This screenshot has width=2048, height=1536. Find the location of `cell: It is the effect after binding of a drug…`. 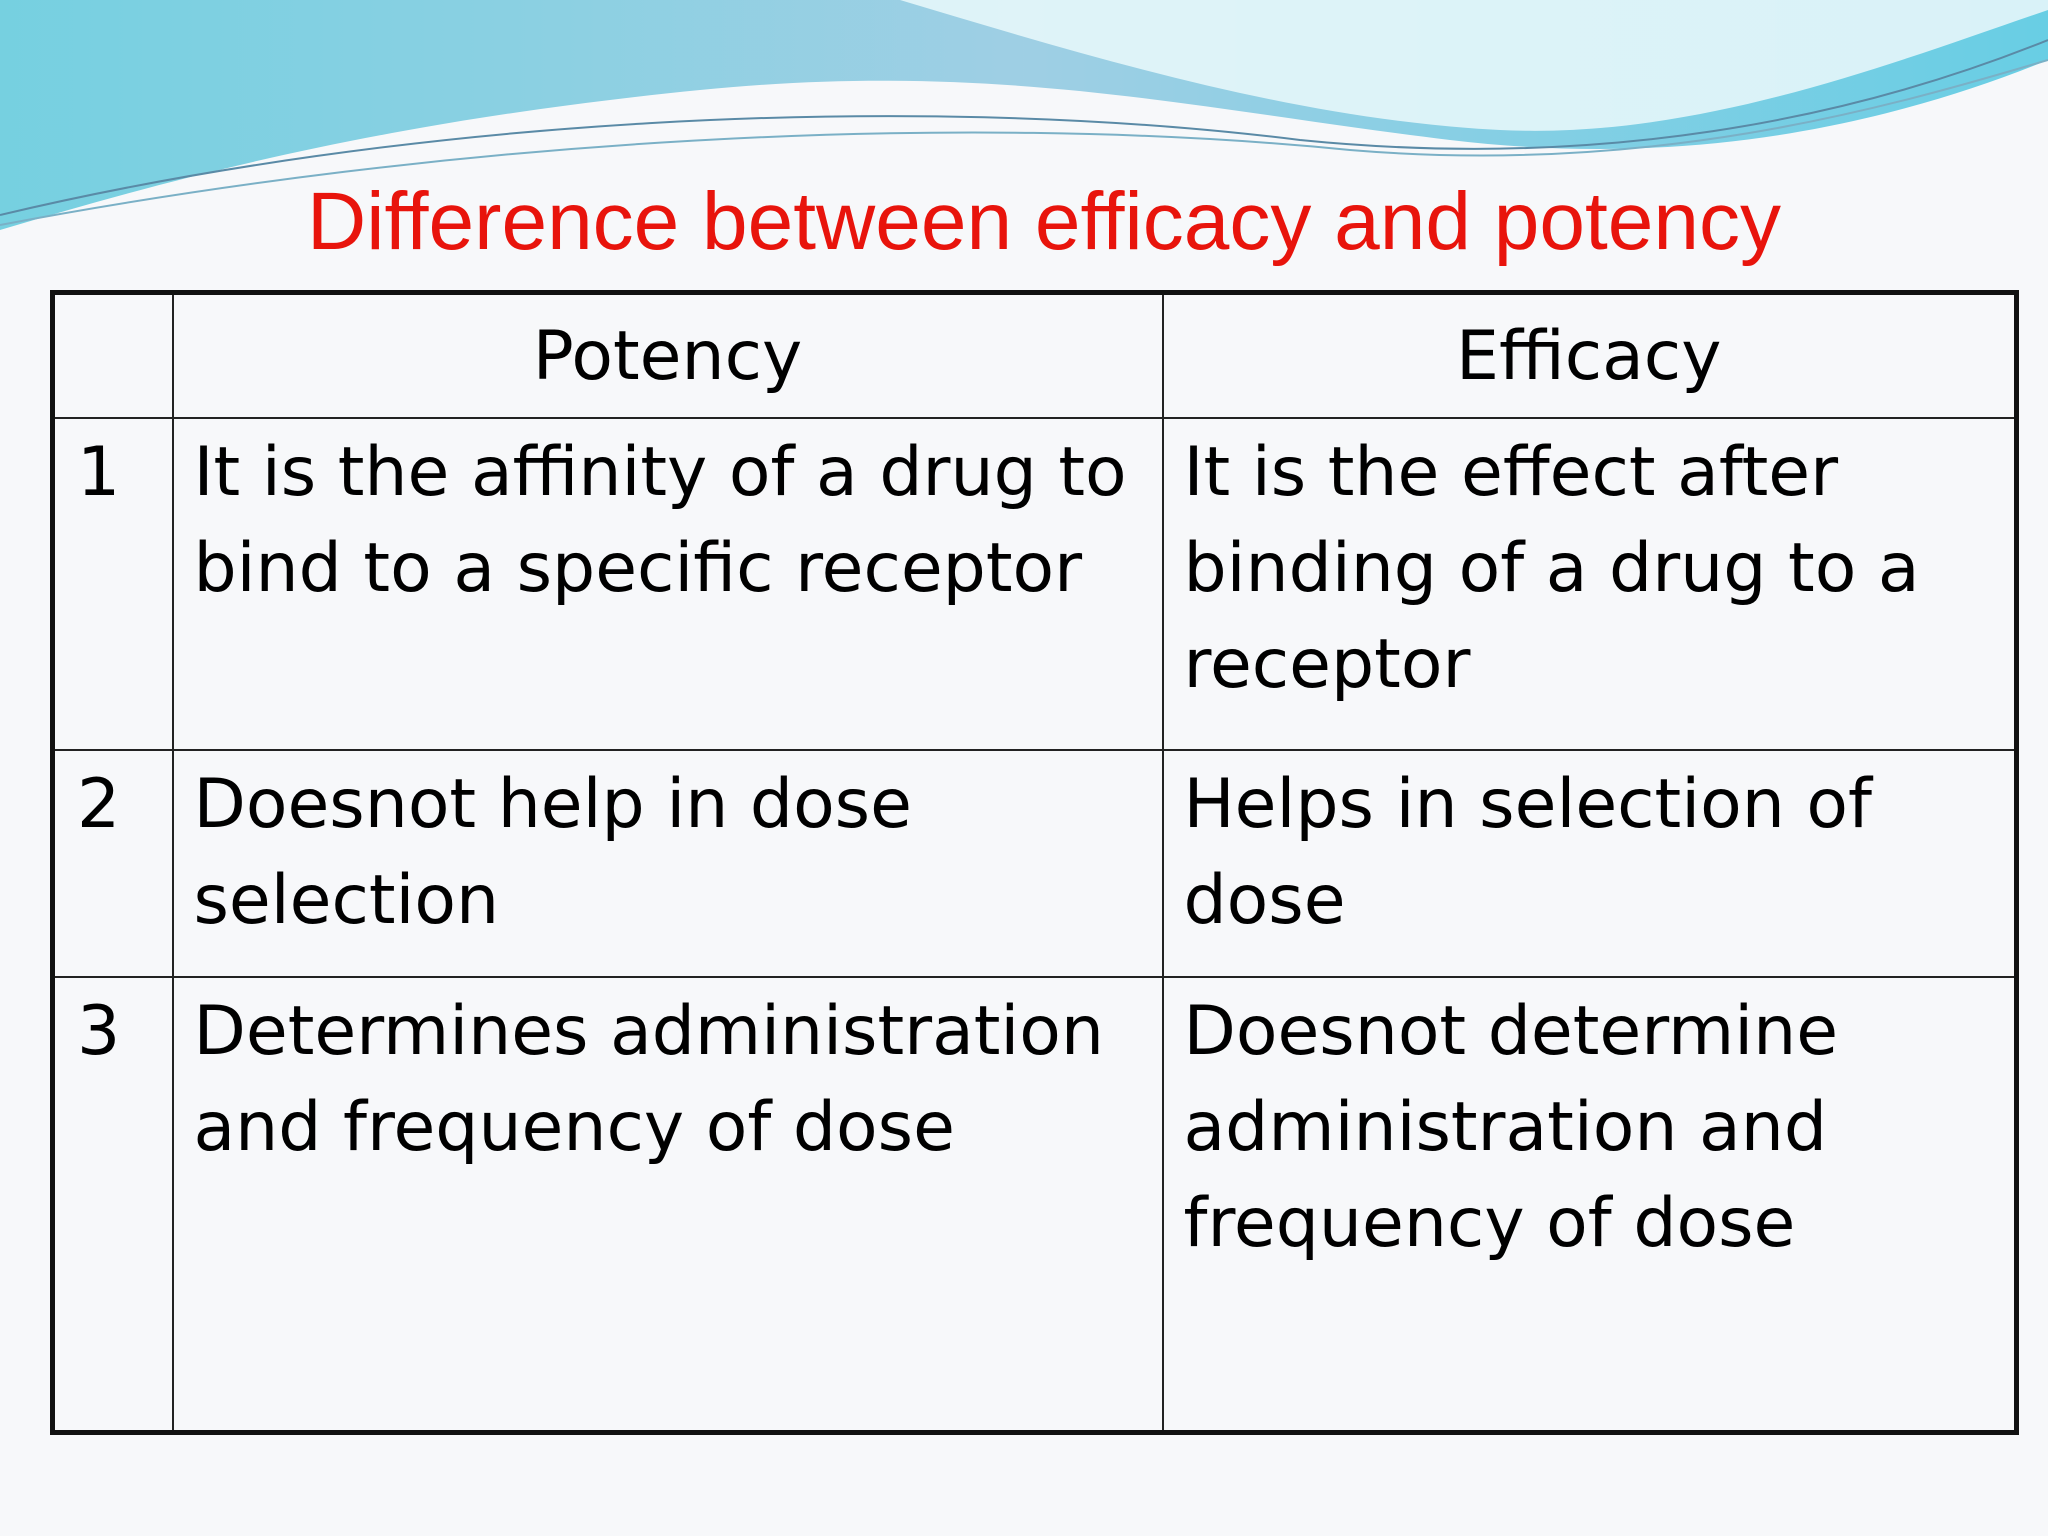

cell: It is the effect after binding of a drug… is located at coordinates (1589, 584).